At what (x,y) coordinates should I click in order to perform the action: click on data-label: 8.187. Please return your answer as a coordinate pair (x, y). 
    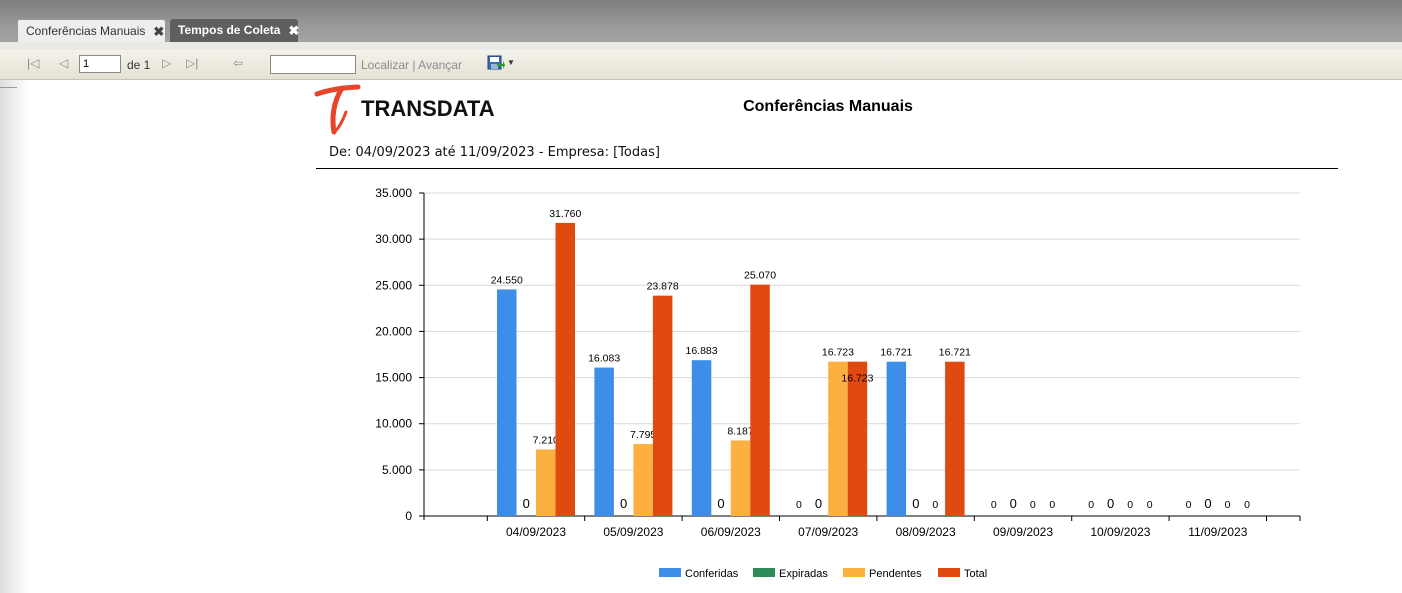
    Looking at the image, I should click on (740, 431).